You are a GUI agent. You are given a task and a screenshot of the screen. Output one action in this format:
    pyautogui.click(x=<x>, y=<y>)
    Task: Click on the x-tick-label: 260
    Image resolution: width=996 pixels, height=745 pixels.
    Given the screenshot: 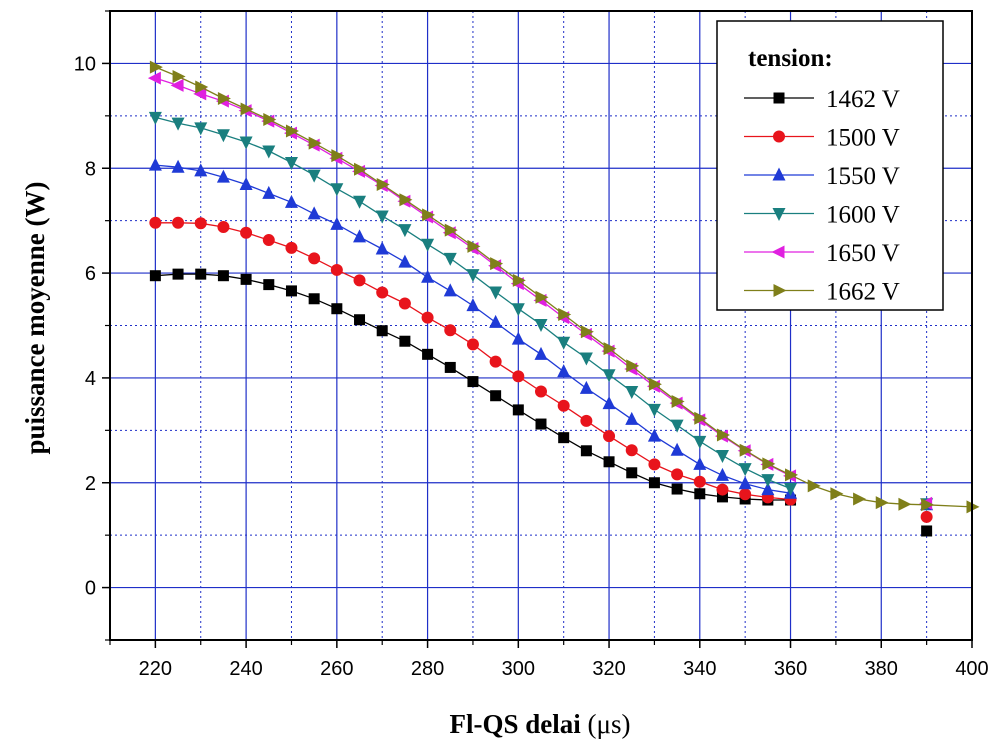 What is the action you would take?
    pyautogui.click(x=336, y=669)
    